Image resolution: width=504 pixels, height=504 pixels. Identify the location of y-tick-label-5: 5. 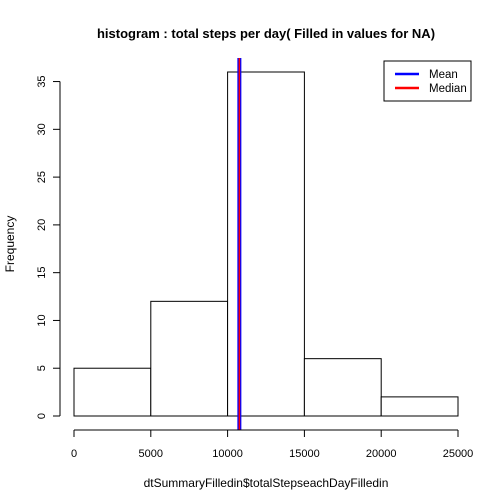
(42, 368).